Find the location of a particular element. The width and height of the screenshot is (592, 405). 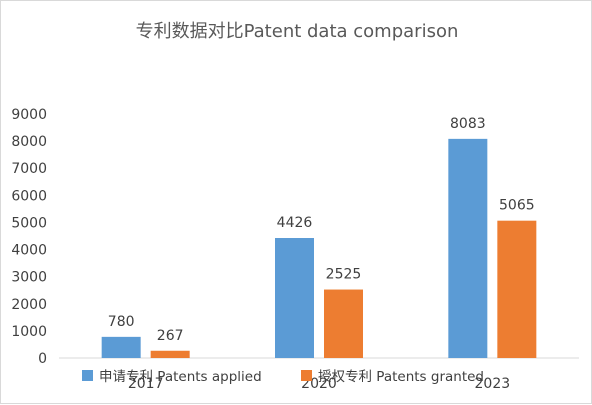

data-label: 267 is located at coordinates (170, 336).